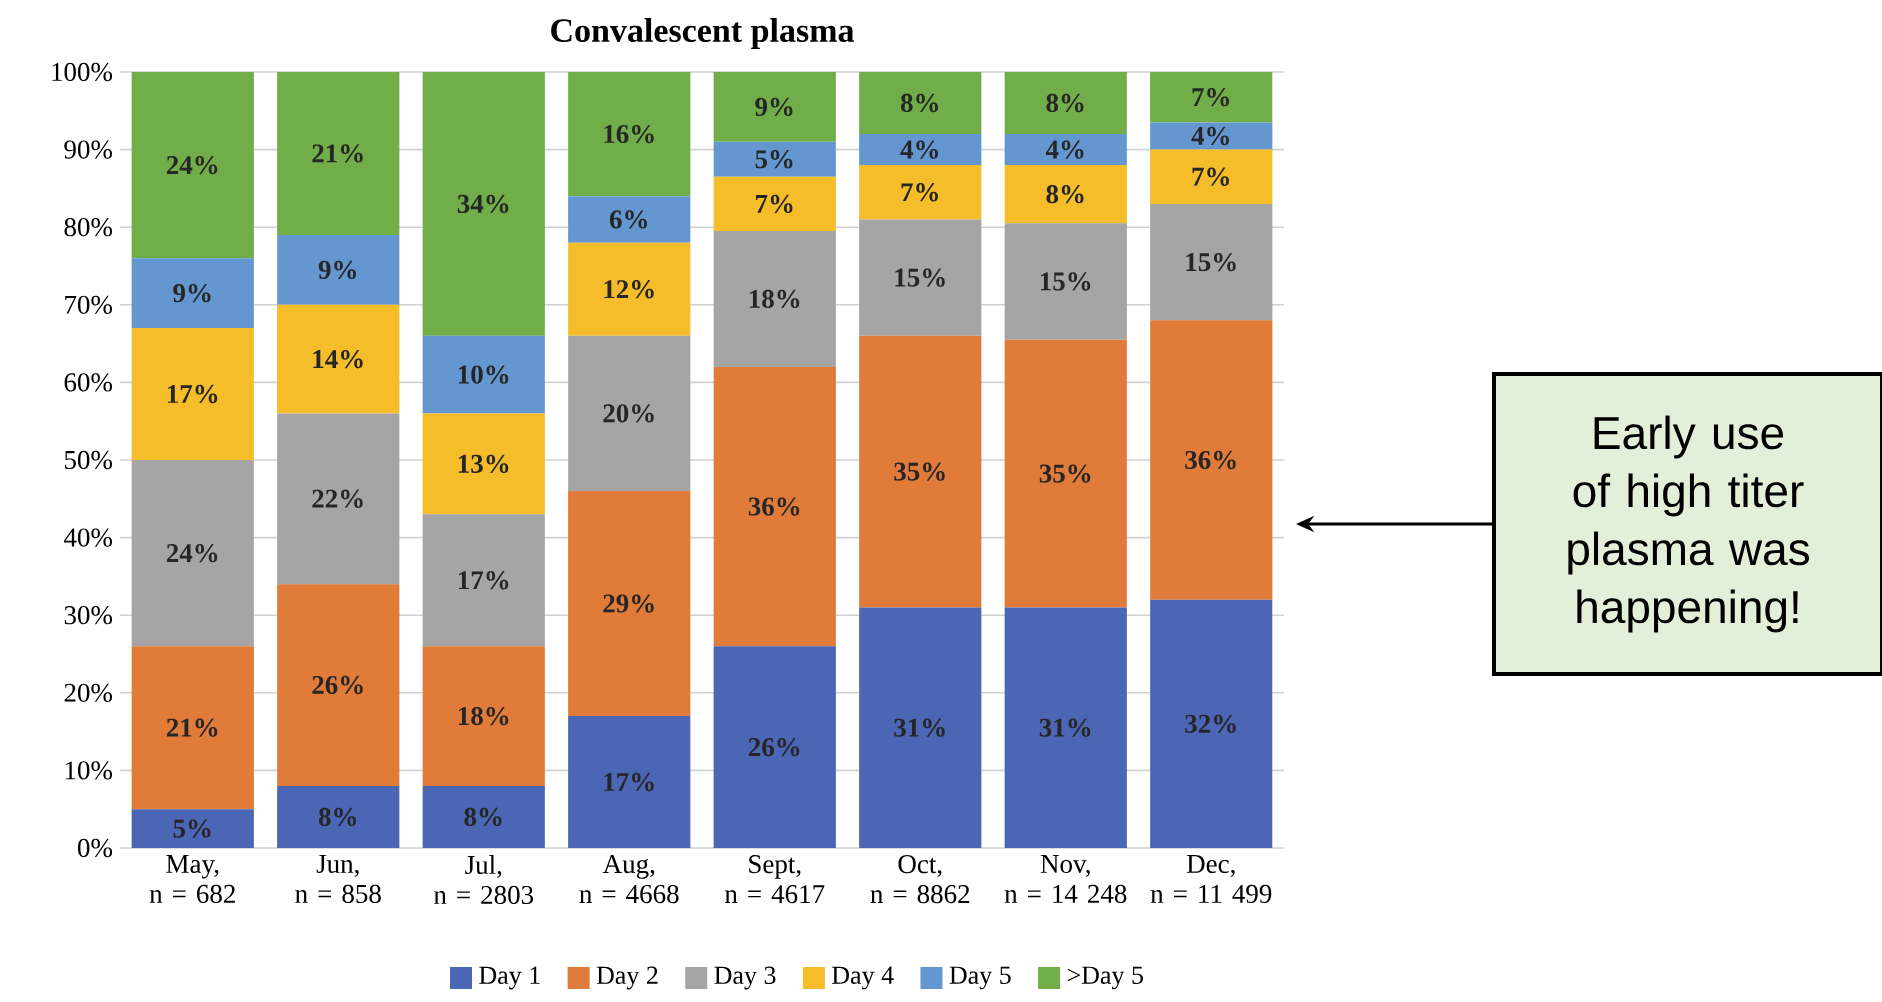  I want to click on data-label: 34%, so click(483, 204).